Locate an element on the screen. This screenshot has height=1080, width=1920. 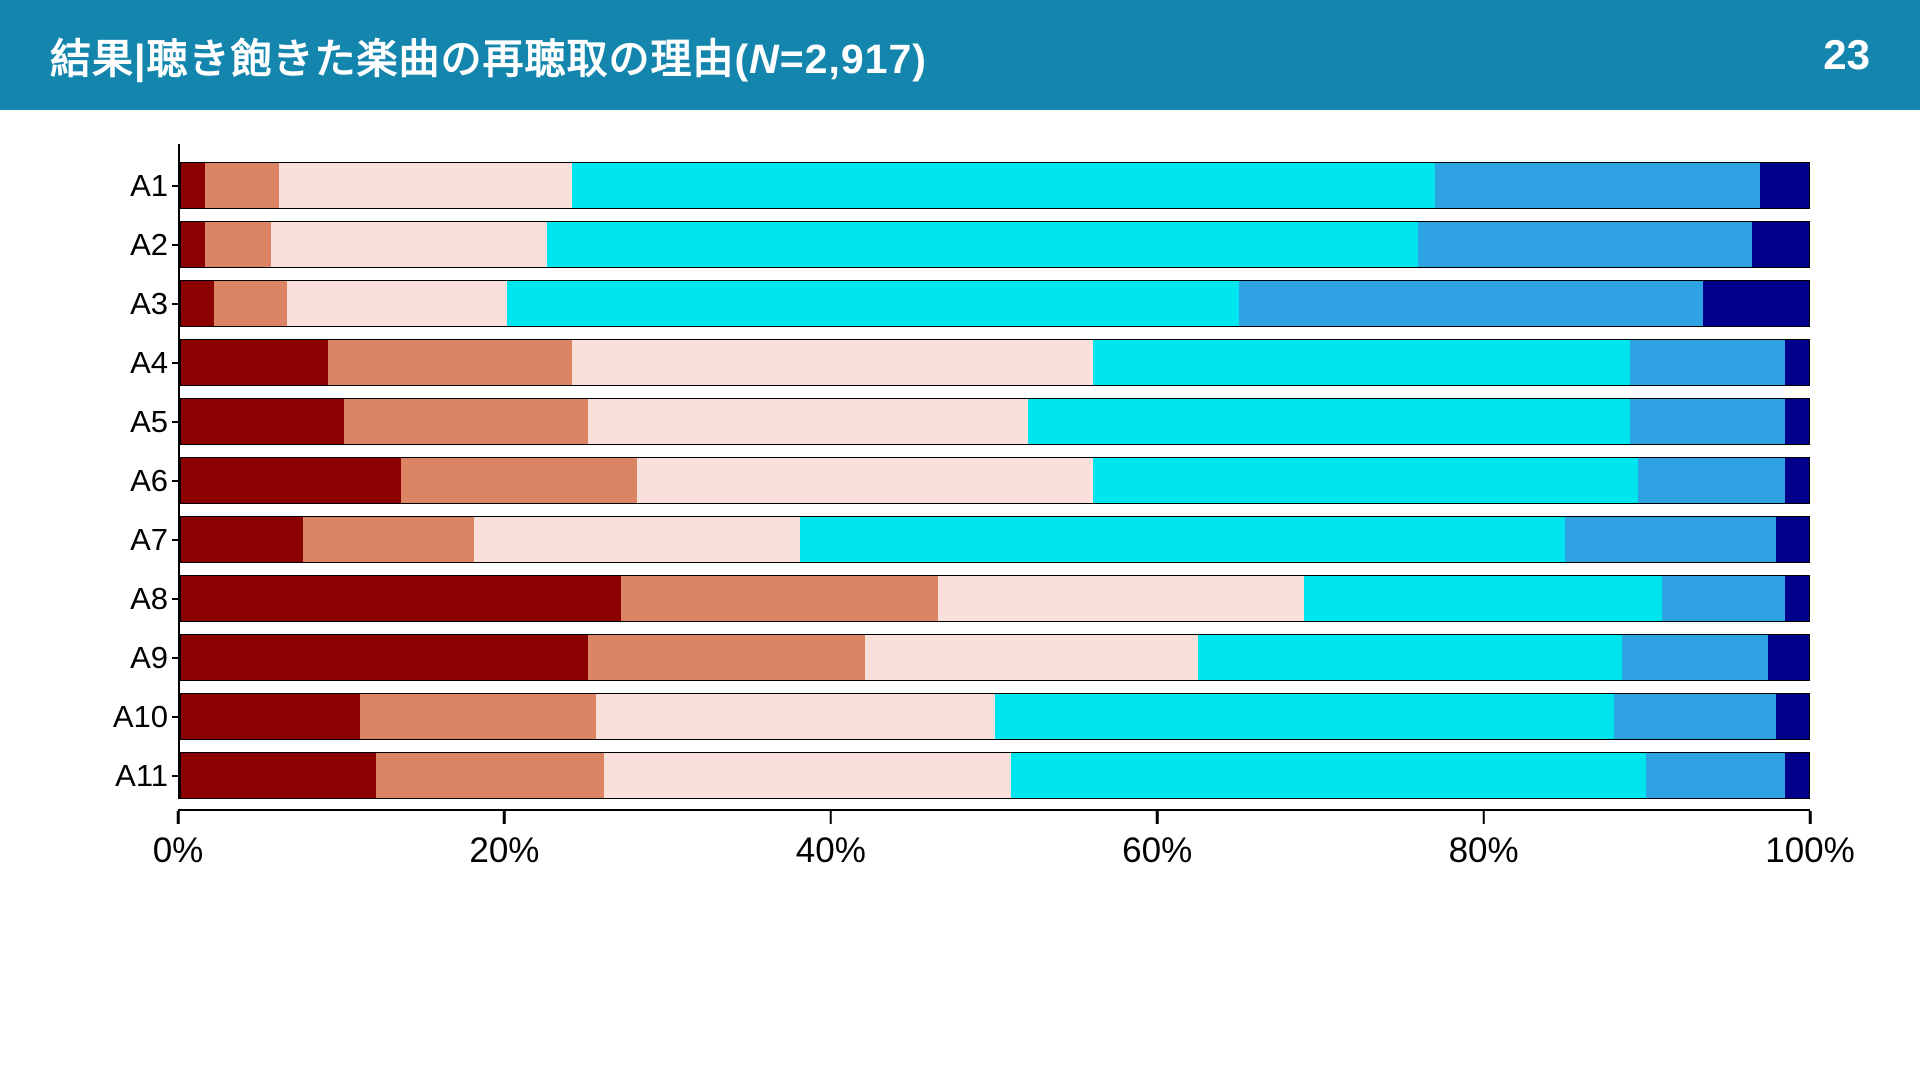
x-tick-label: 0% is located at coordinates (178, 850).